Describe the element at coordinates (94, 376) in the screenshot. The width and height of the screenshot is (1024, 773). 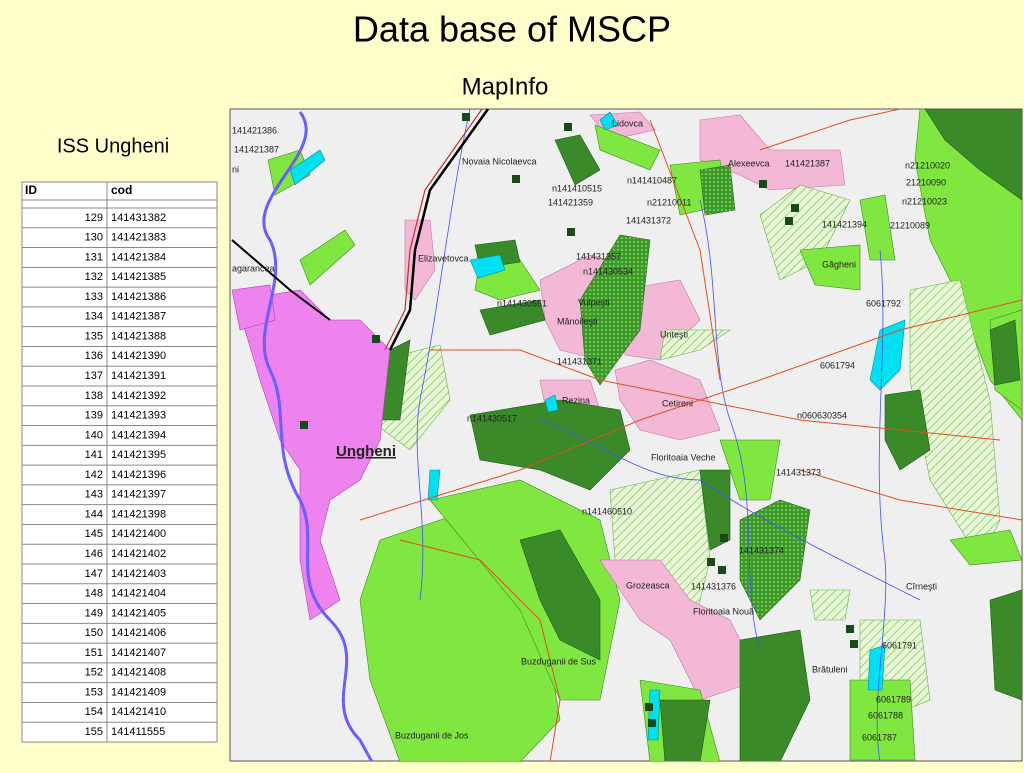
I see `id-cell: 137` at that location.